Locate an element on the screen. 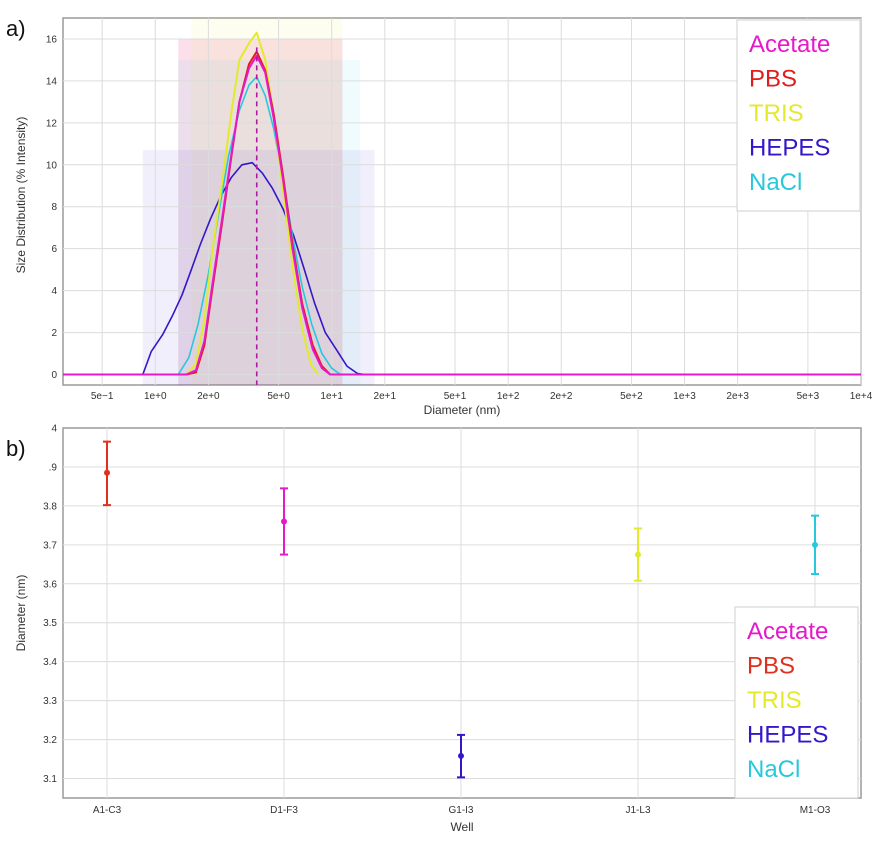  x-tick-label-j1-l3: J1-L3 is located at coordinates (637, 810).